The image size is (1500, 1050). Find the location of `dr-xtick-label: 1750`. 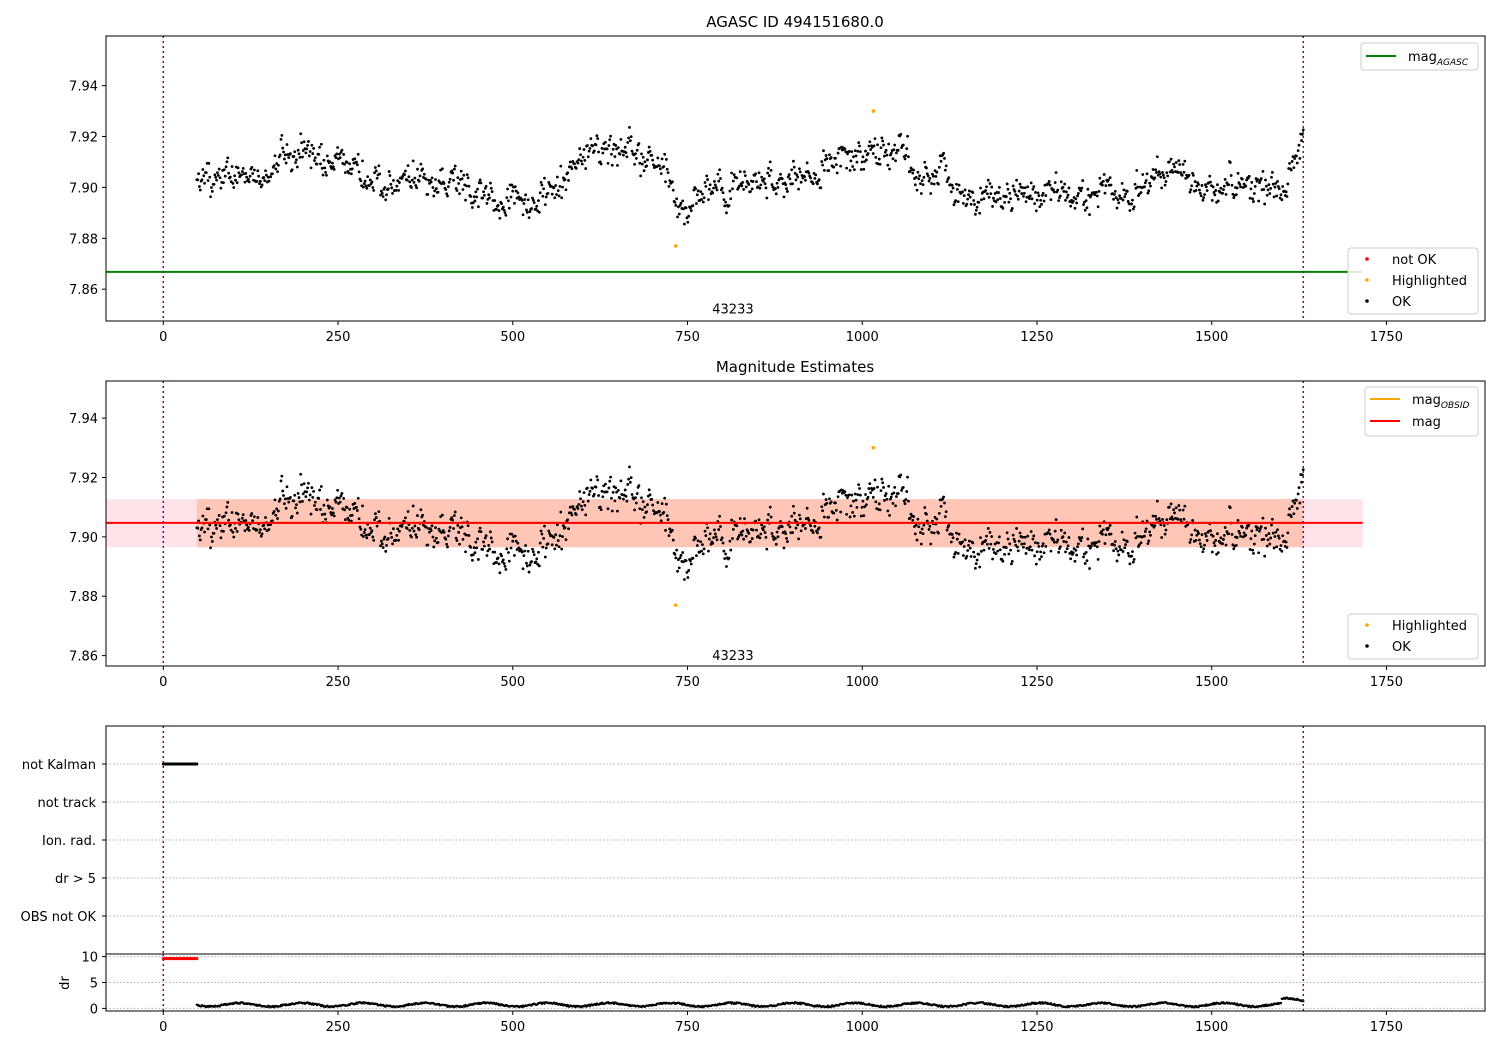

dr-xtick-label: 1750 is located at coordinates (1386, 1027).